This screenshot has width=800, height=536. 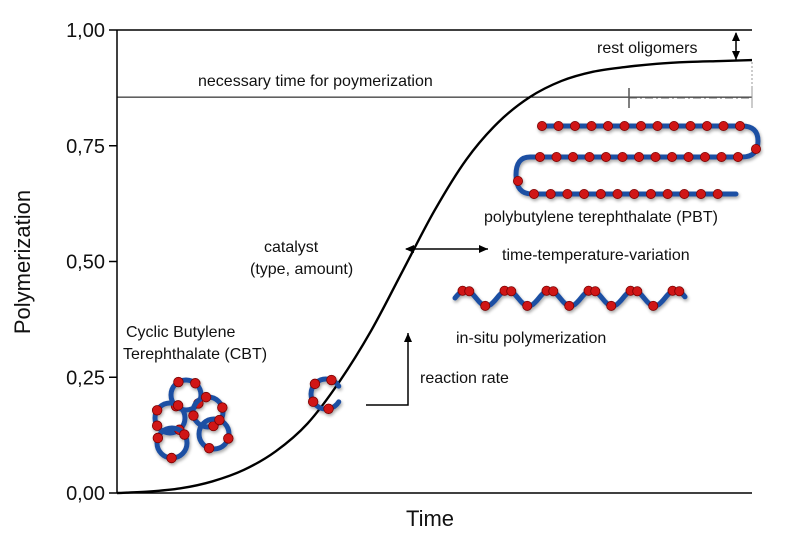 What do you see at coordinates (315, 81) in the screenshot?
I see `necessary-time-label: necessary time for poymerization` at bounding box center [315, 81].